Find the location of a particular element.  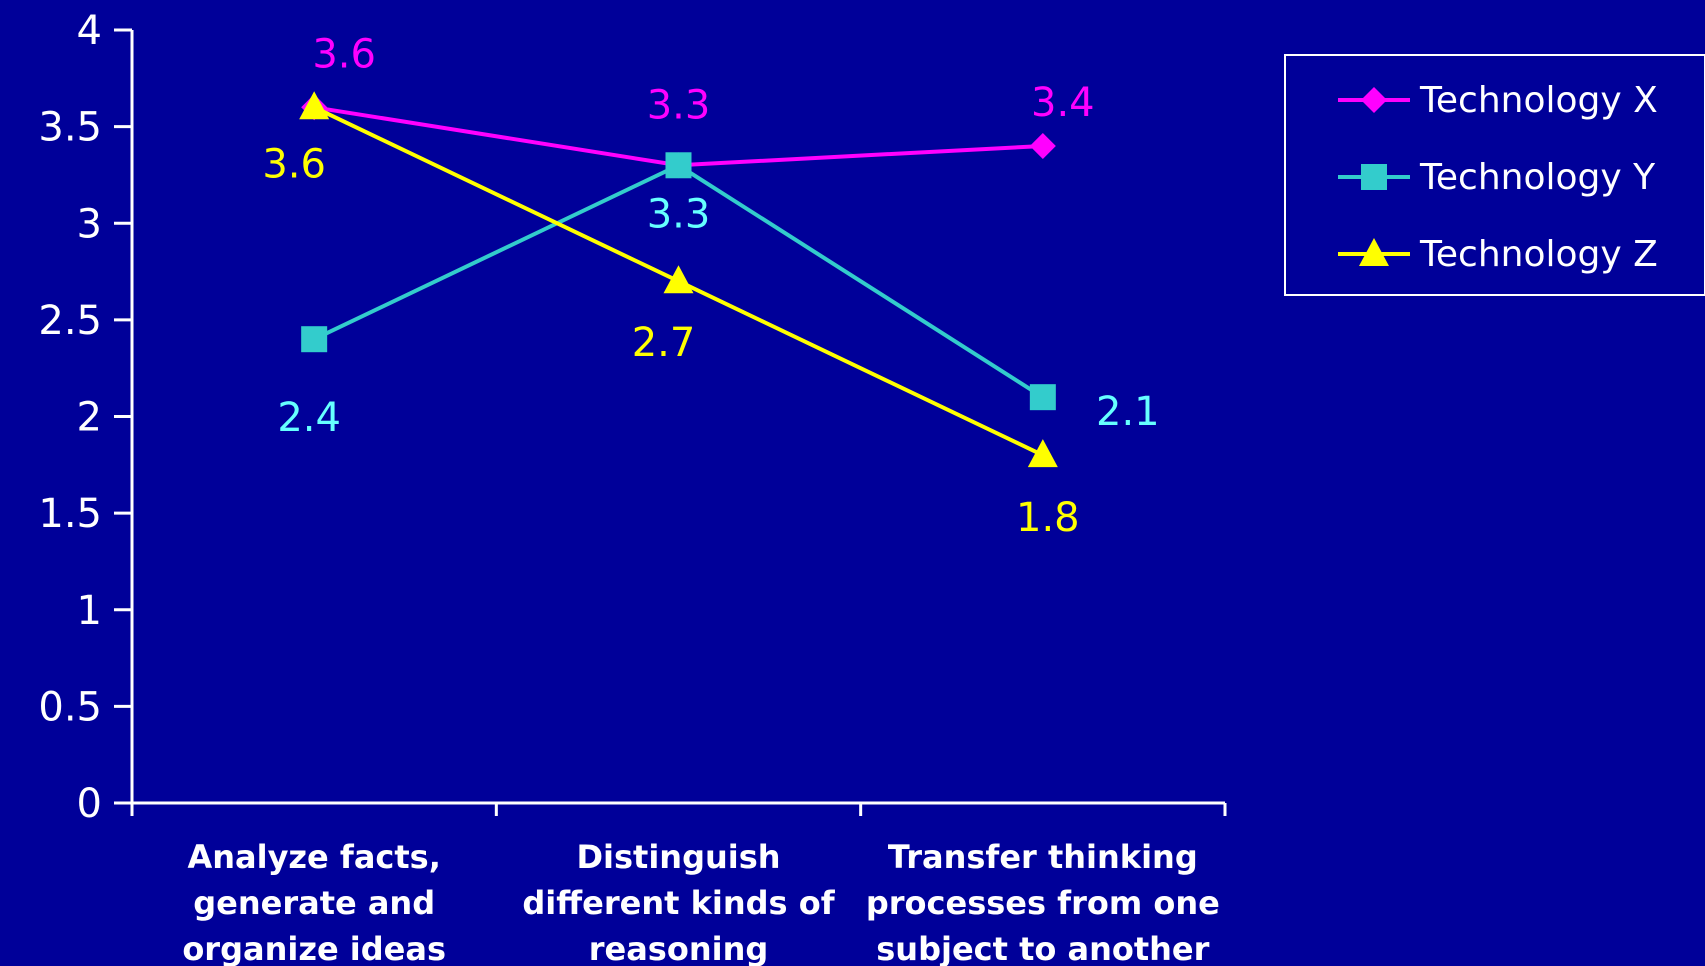

x-tick-label: reasoning is located at coordinates (679, 948).